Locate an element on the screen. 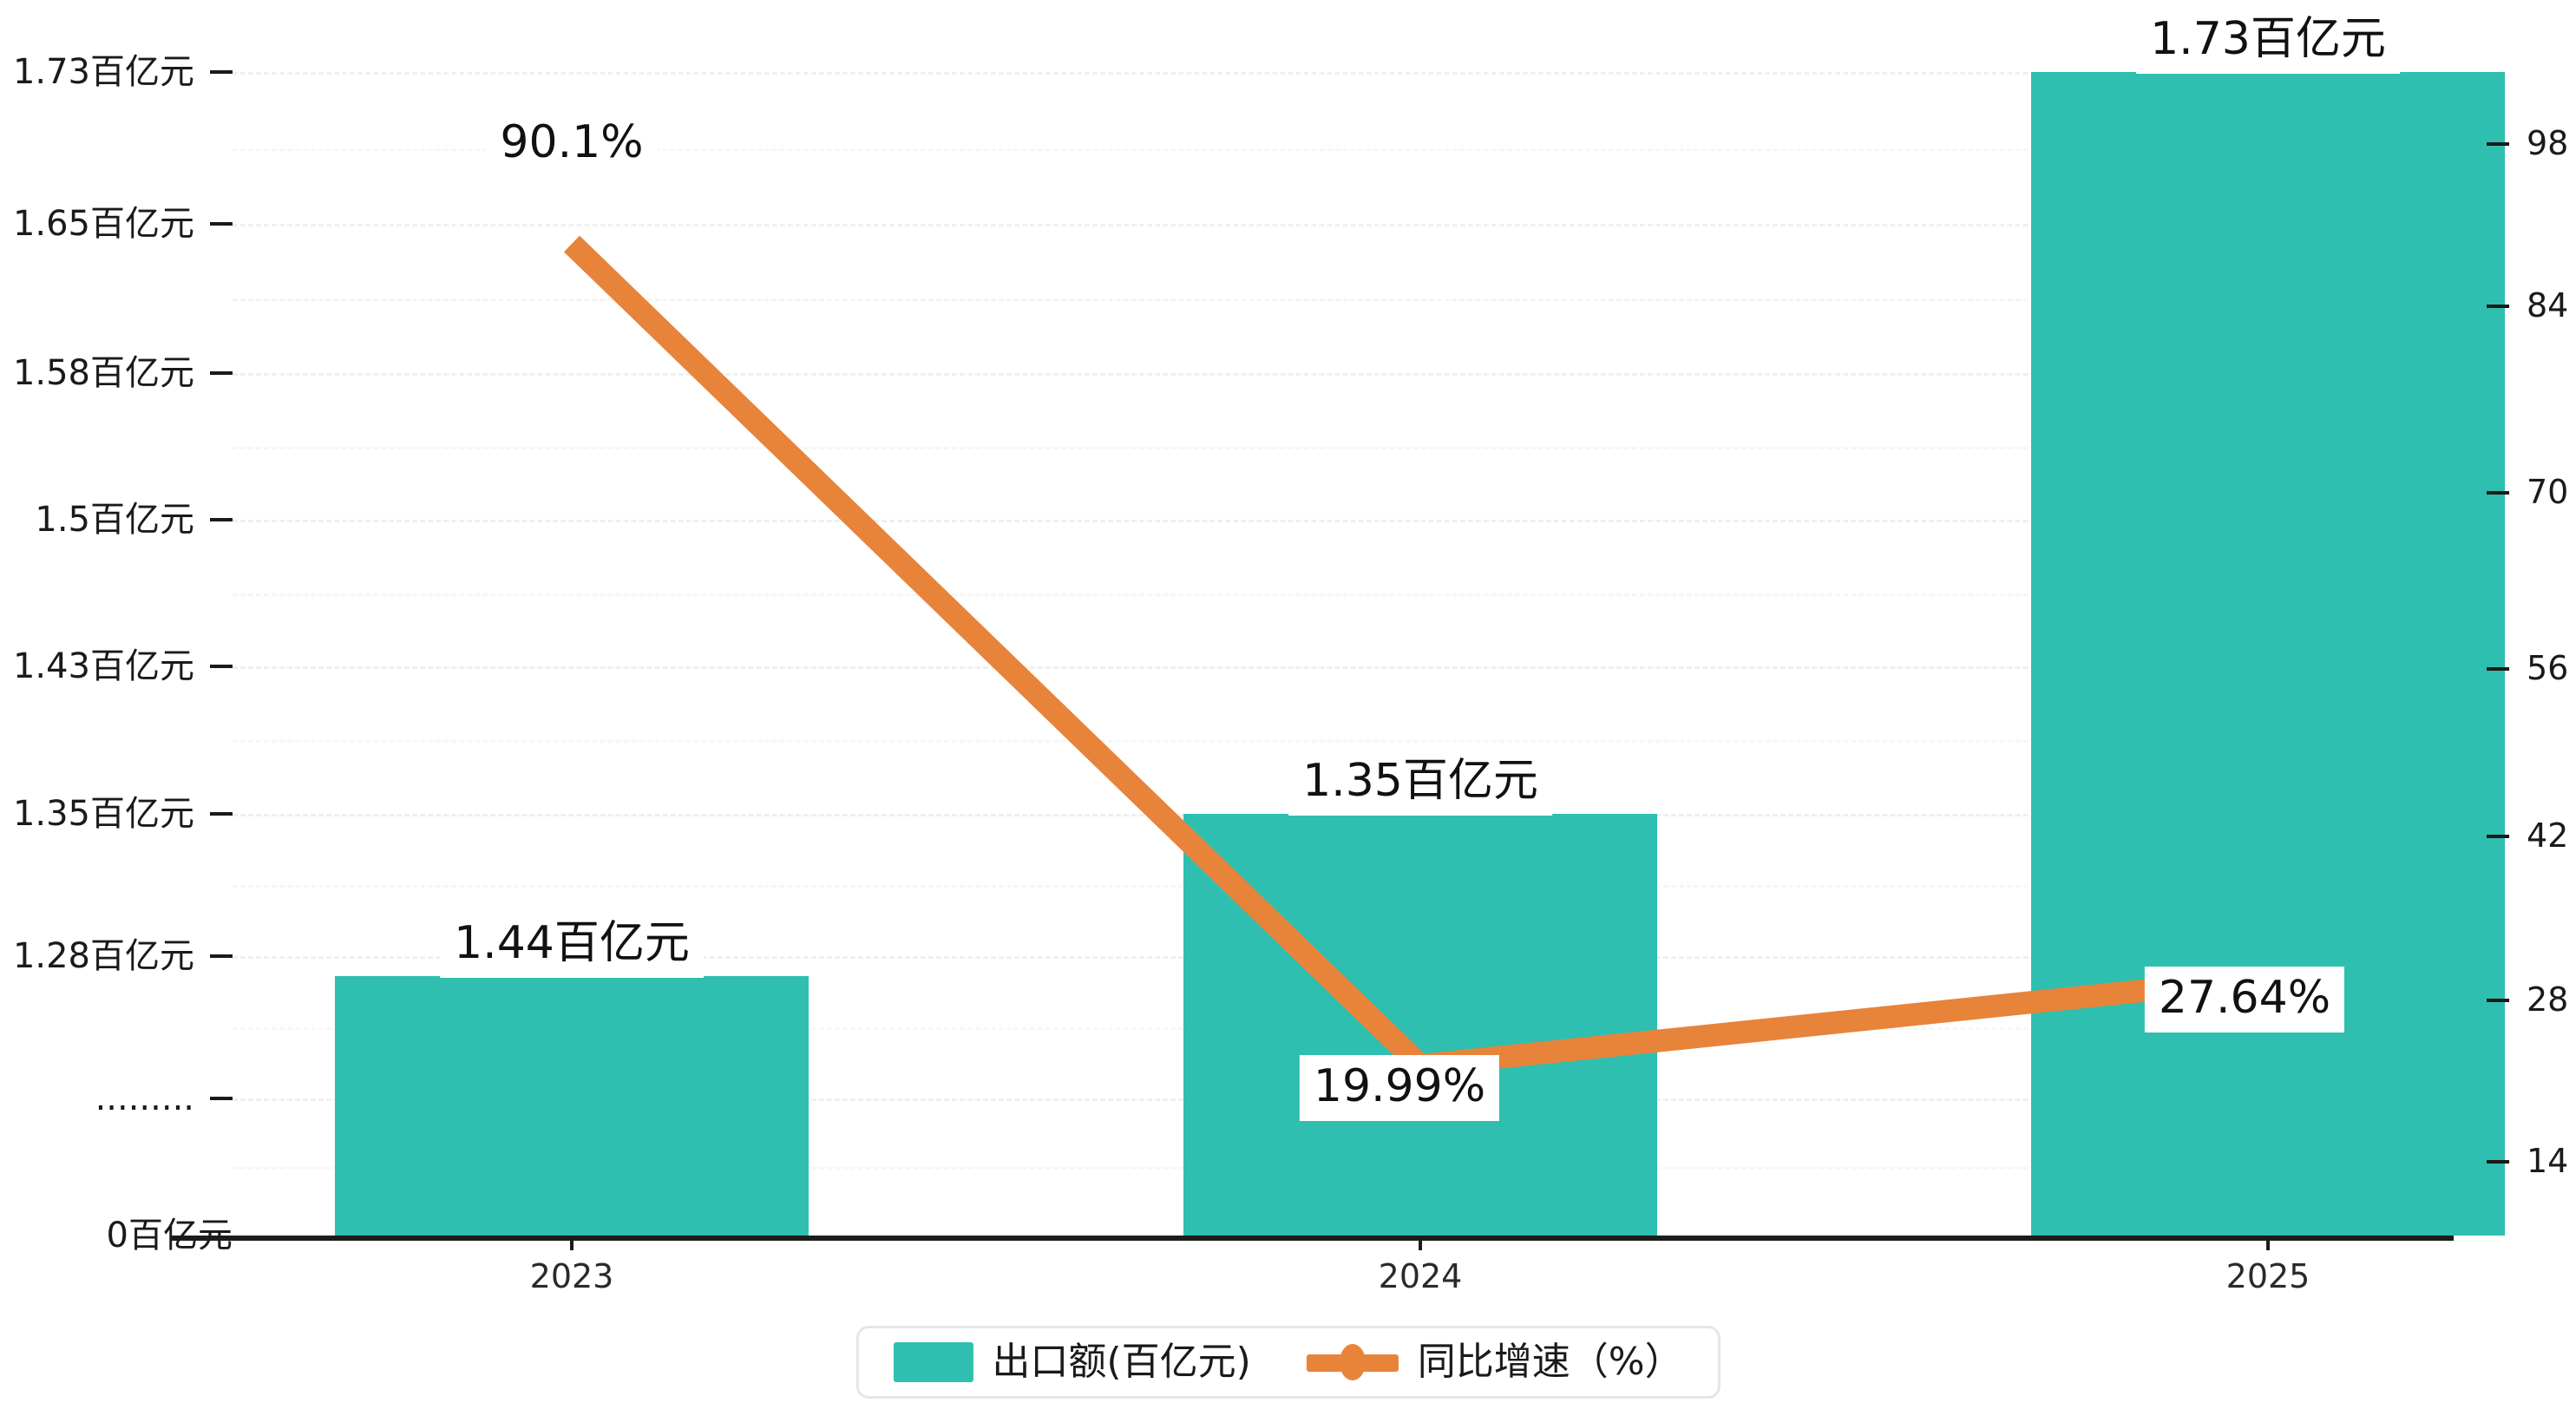  tick-text: 84 is located at coordinates (2548, 305).